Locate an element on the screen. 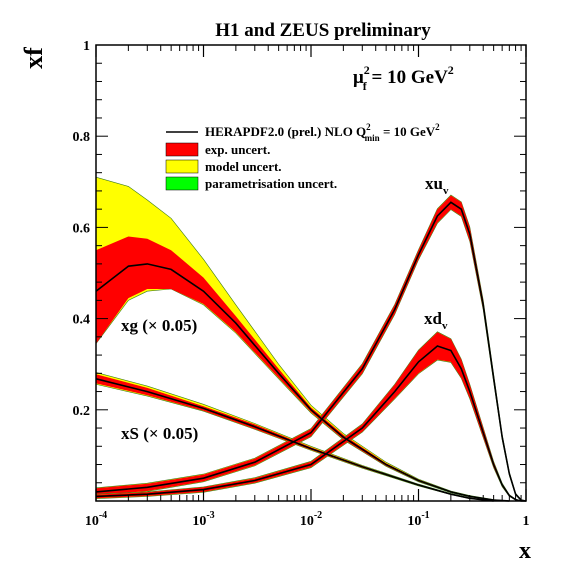 The width and height of the screenshot is (567, 570). x-tick-label: 10⁻⁴ is located at coordinates (96, 519).